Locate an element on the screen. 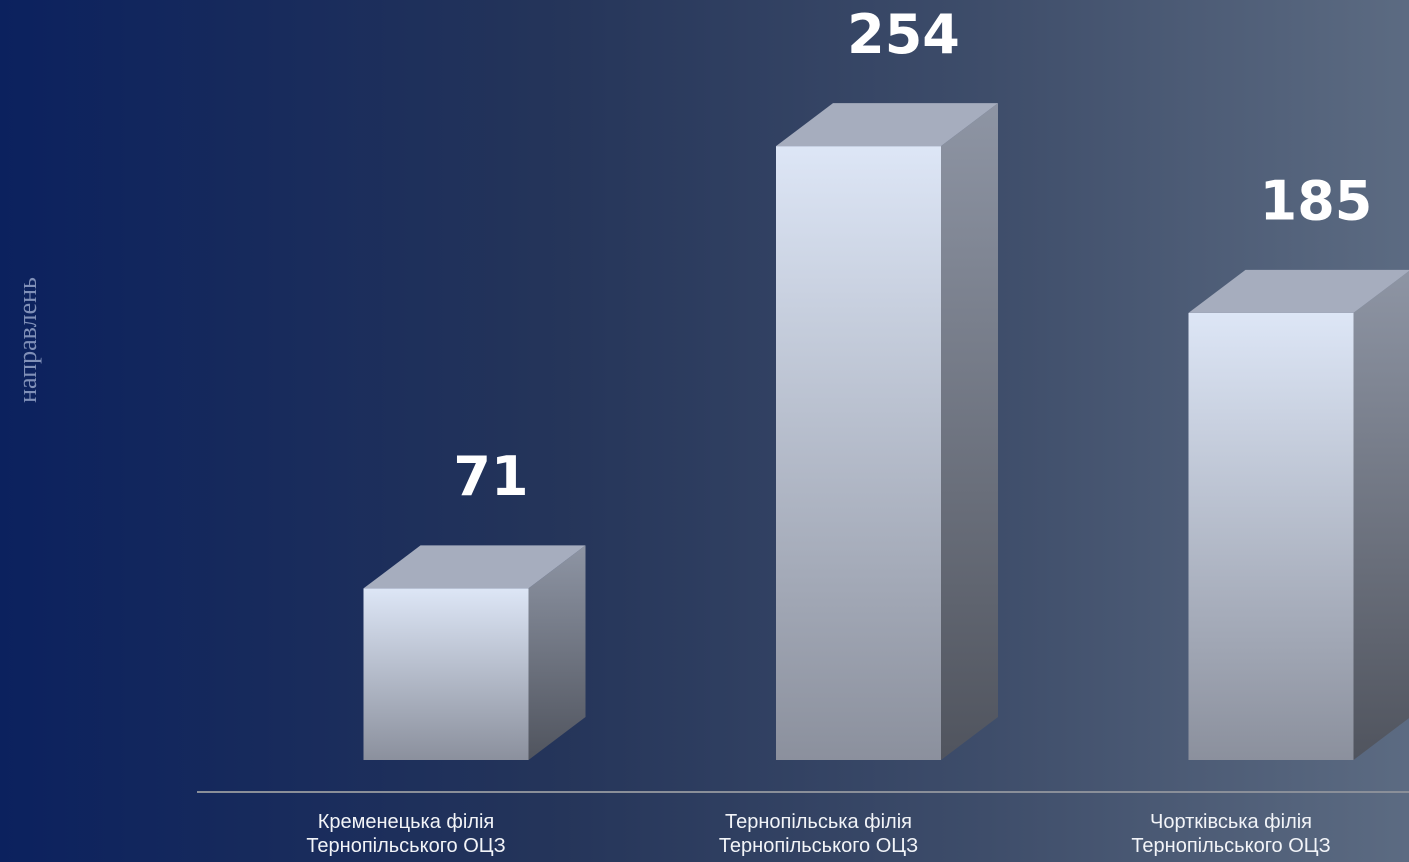 This screenshot has width=1409, height=862. y-axis-label: направлень is located at coordinates (27, 340).